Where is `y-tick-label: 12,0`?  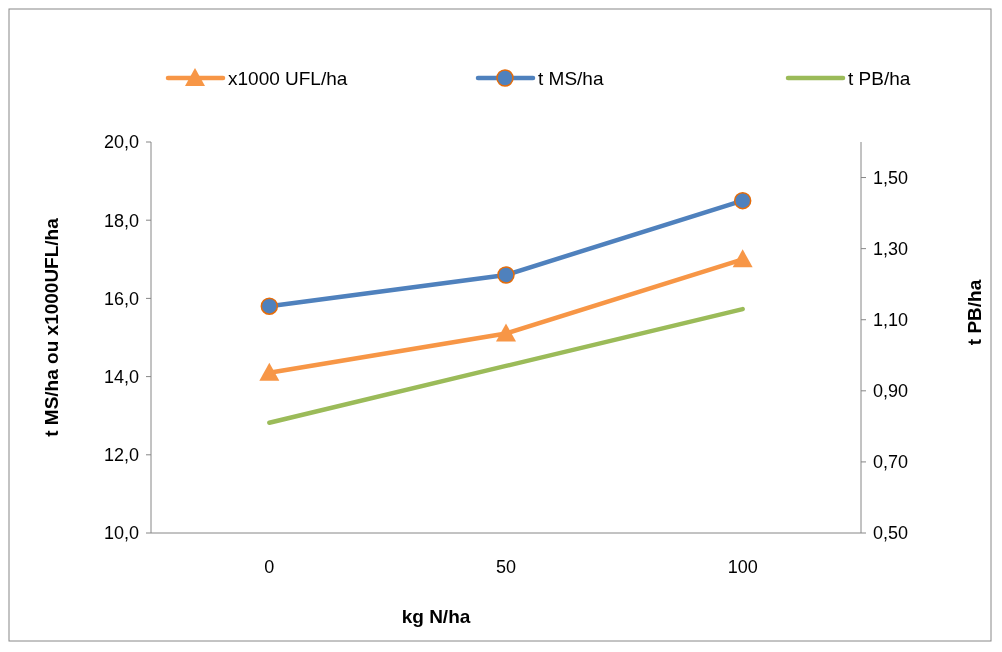 y-tick-label: 12,0 is located at coordinates (121, 455).